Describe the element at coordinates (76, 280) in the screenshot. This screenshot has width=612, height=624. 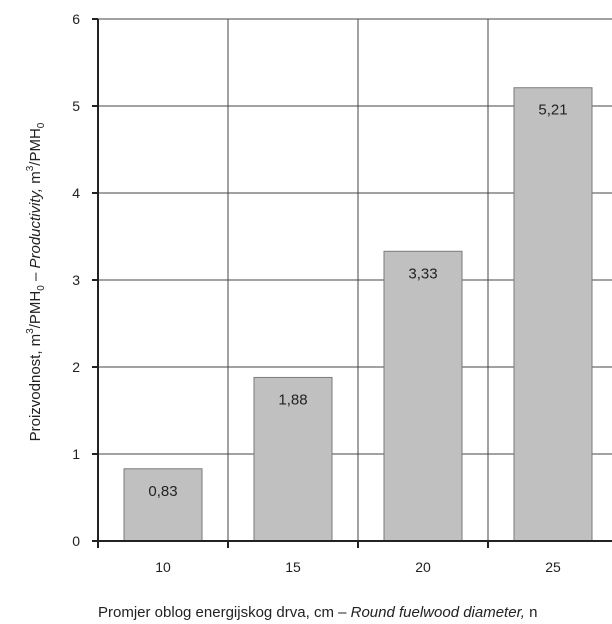
I see `y-tick-label: 3` at that location.